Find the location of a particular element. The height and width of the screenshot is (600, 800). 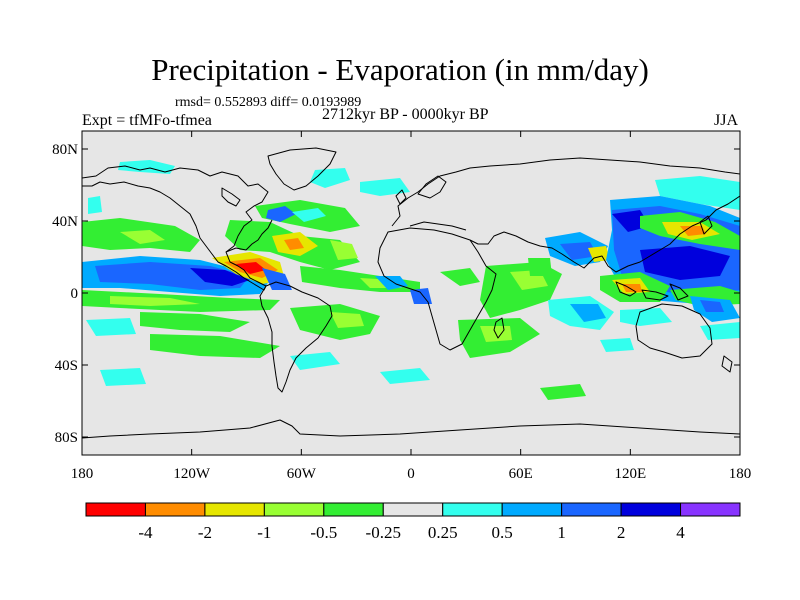

coastline-scandinavia is located at coordinates (432, 187).